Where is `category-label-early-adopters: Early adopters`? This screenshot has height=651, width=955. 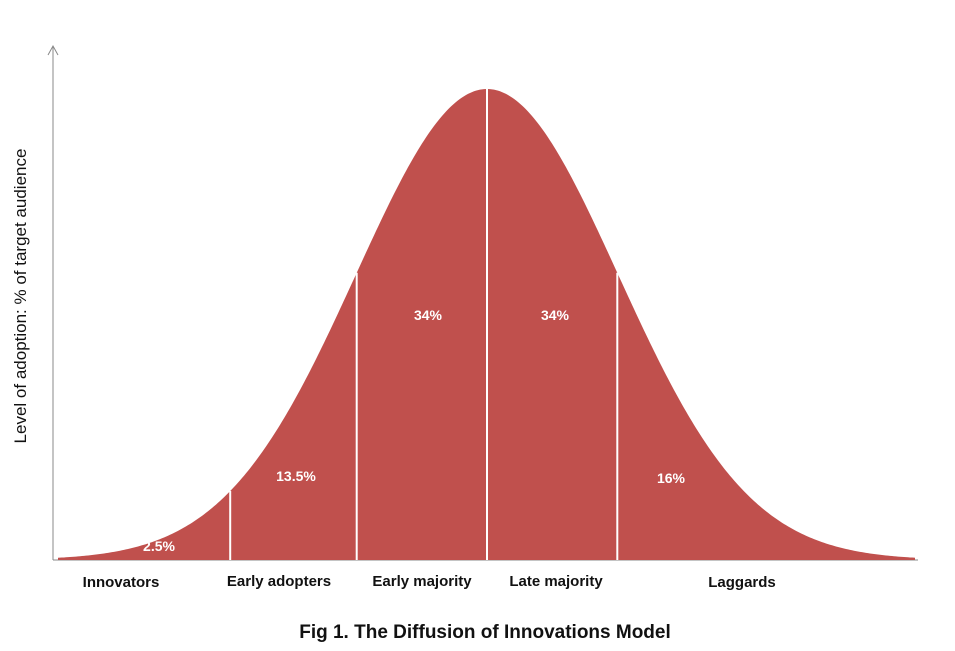 category-label-early-adopters: Early adopters is located at coordinates (279, 581).